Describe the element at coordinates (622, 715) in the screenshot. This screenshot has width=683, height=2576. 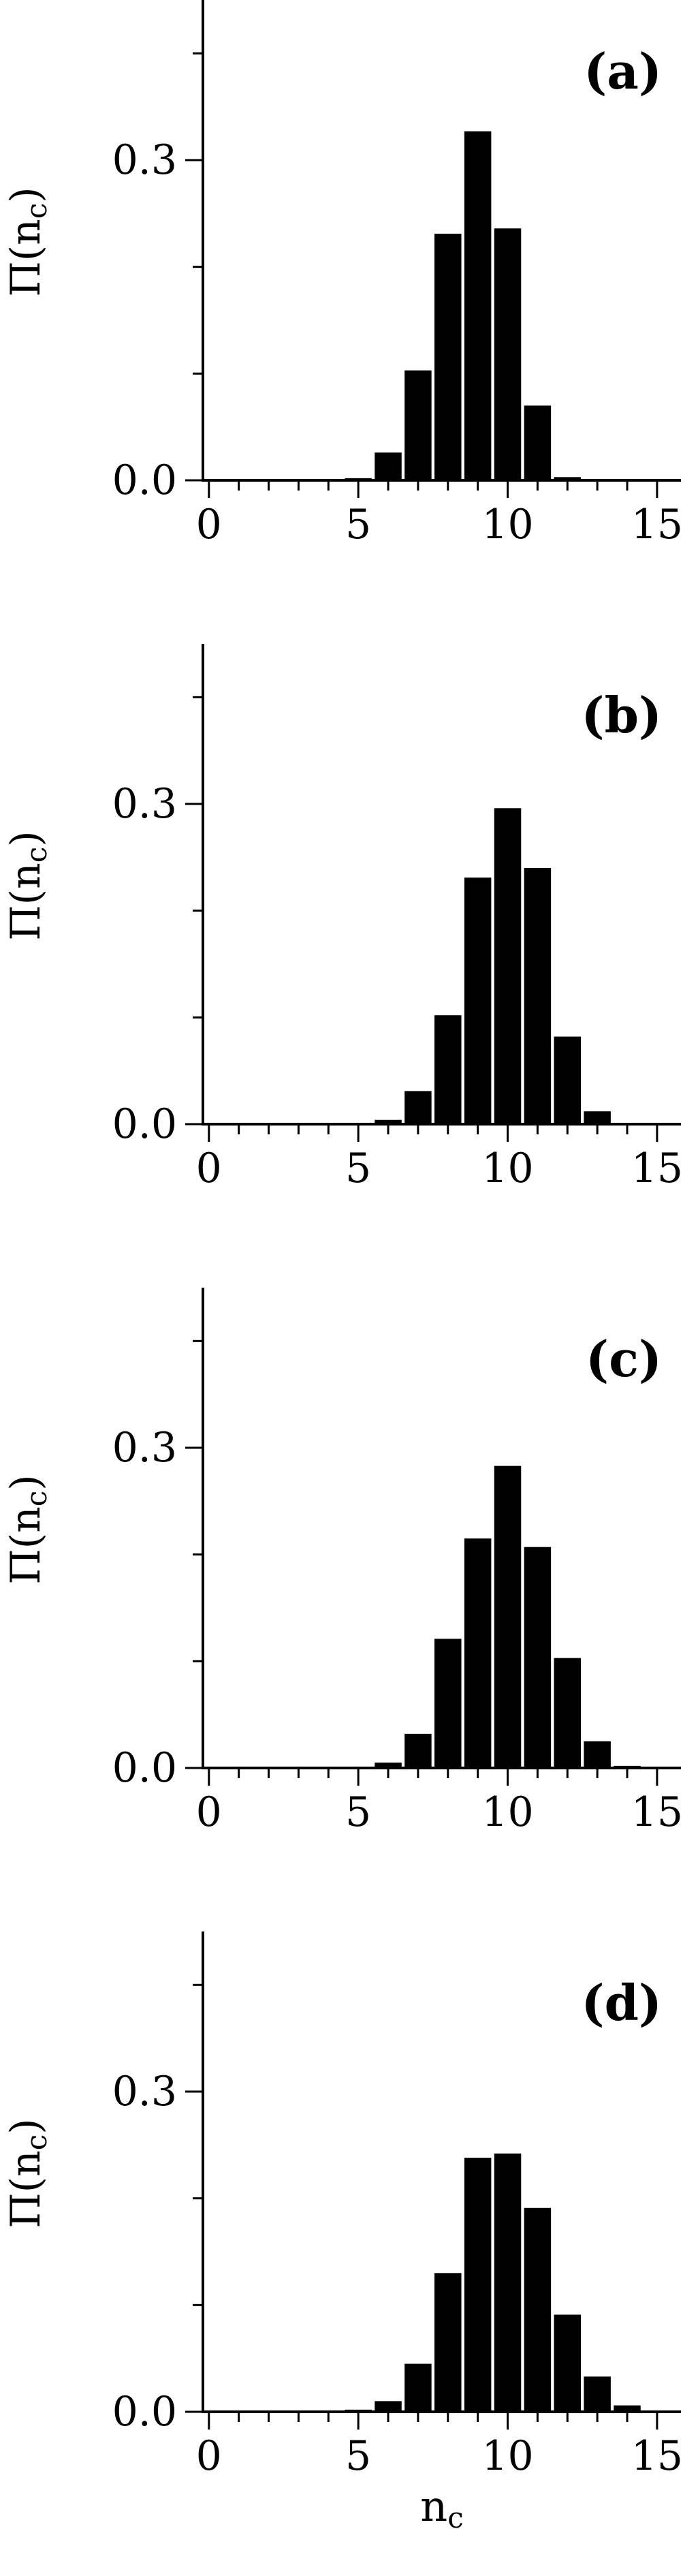
I see `panel-label: (b)` at that location.